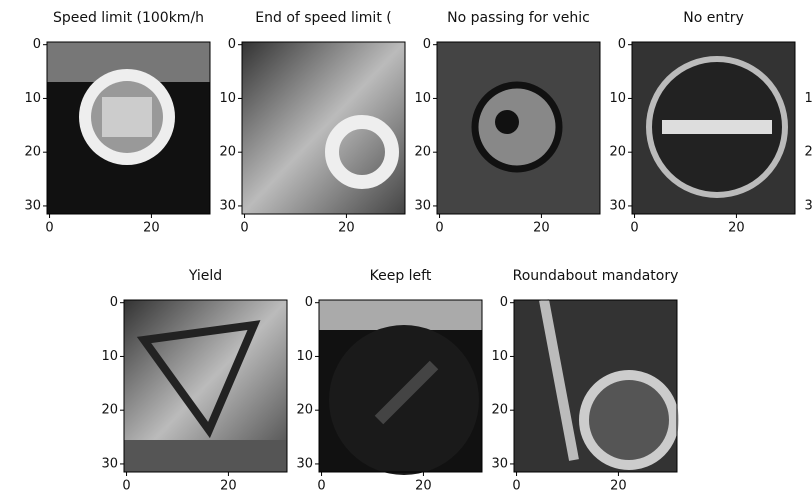 This screenshot has height=499, width=812. Describe the element at coordinates (713, 18) in the screenshot. I see `panel-title: No entry` at that location.